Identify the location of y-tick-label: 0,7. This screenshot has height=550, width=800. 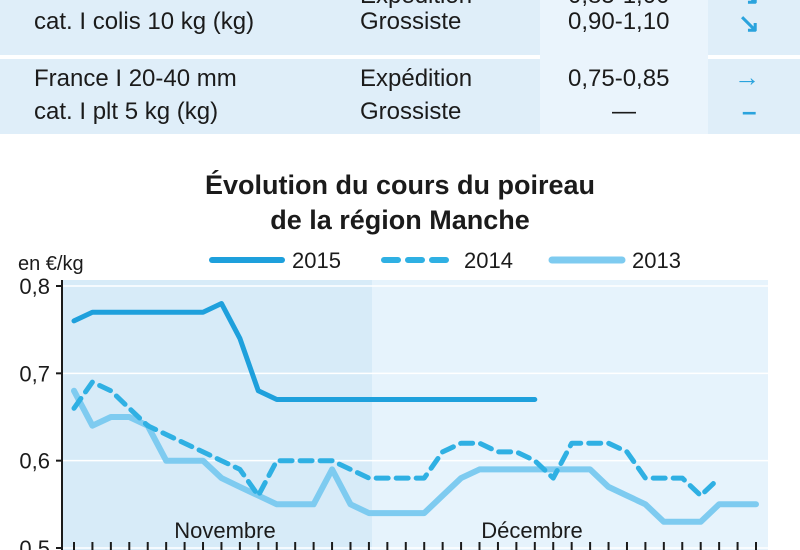
(34, 373).